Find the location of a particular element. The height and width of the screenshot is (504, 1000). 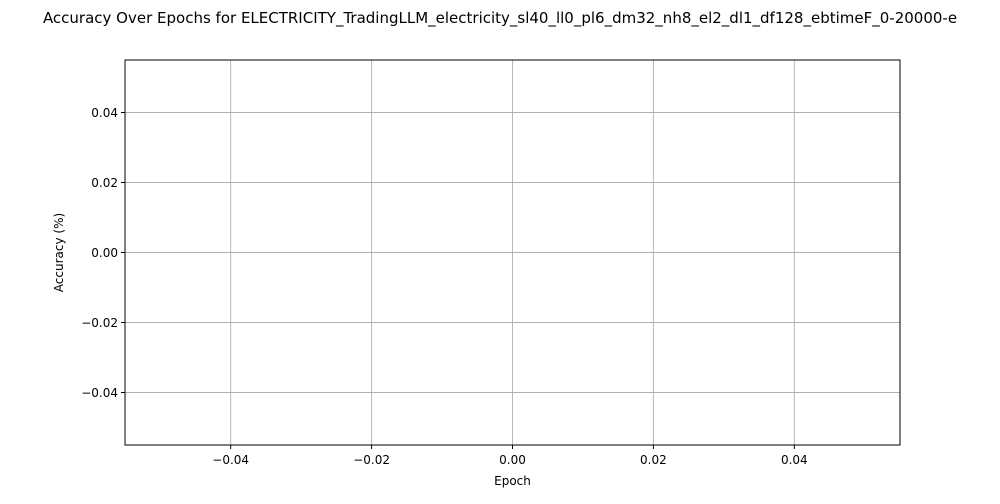

x-axis-ticks: −0.04 −0.02 0.00 0.02 0.04 is located at coordinates (510, 456).